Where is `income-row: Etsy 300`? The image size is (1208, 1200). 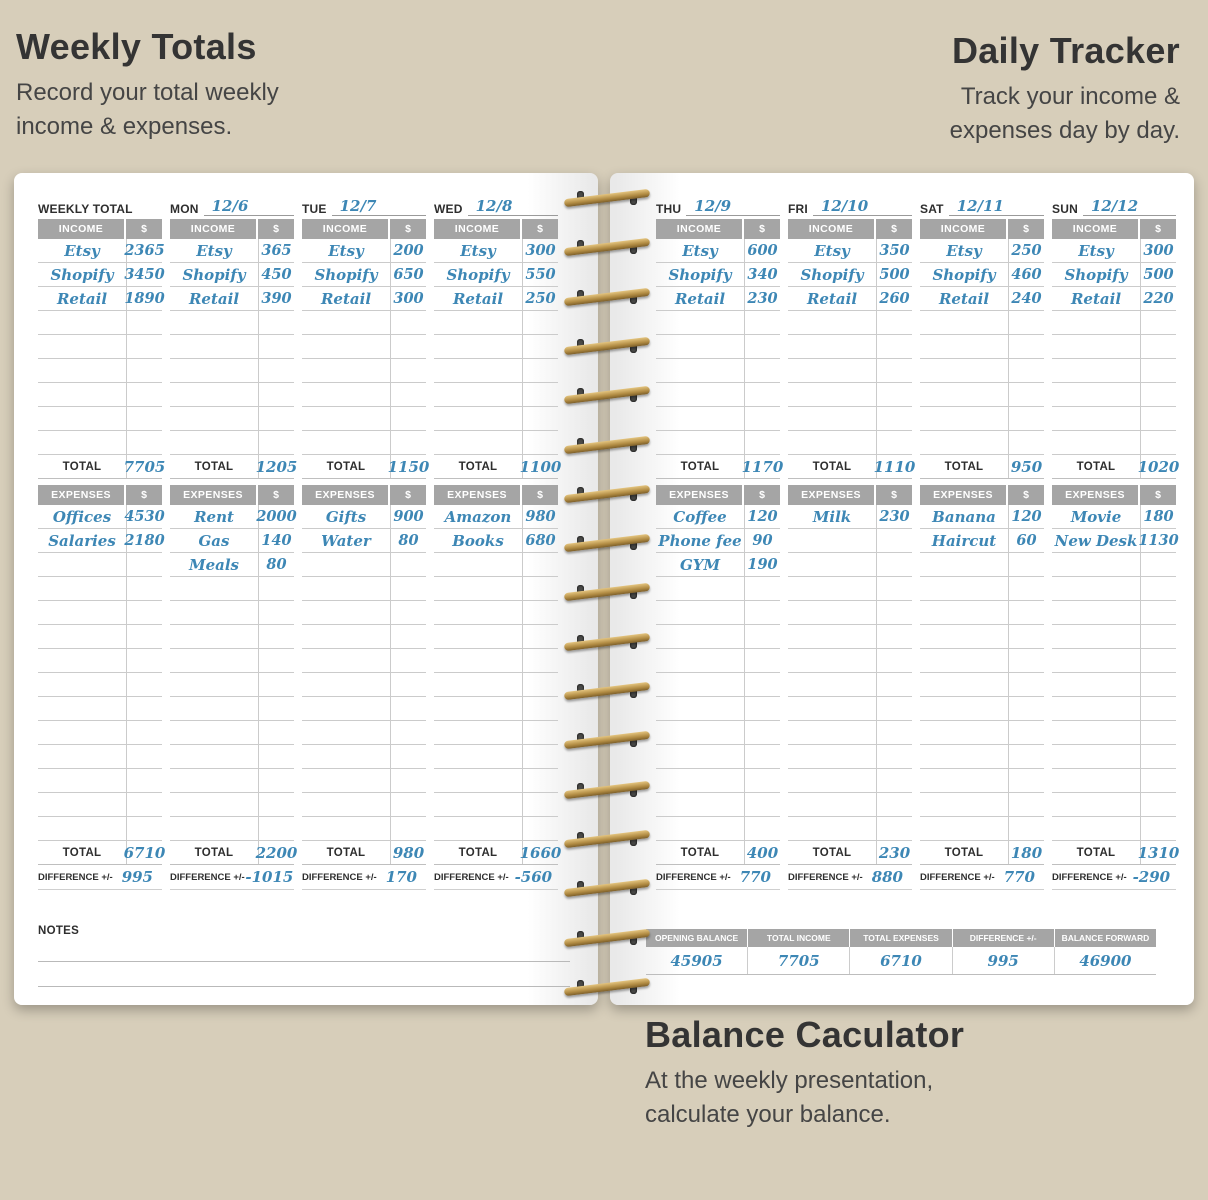 income-row: Etsy 300 is located at coordinates (496, 251).